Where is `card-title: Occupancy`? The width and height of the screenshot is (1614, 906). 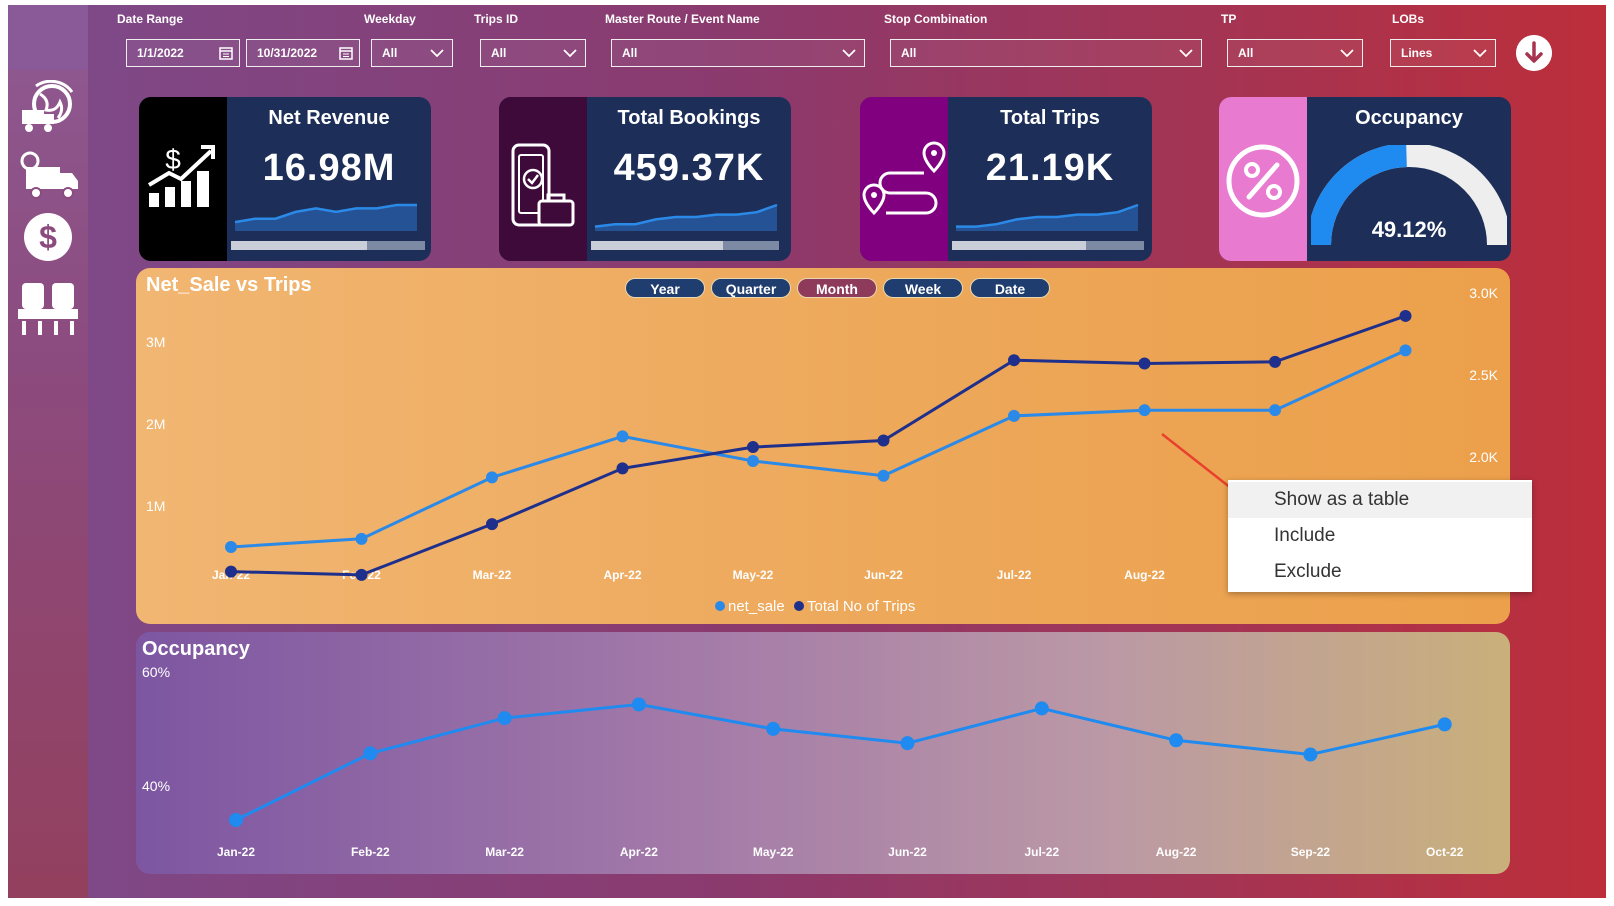 card-title: Occupancy is located at coordinates (1409, 118).